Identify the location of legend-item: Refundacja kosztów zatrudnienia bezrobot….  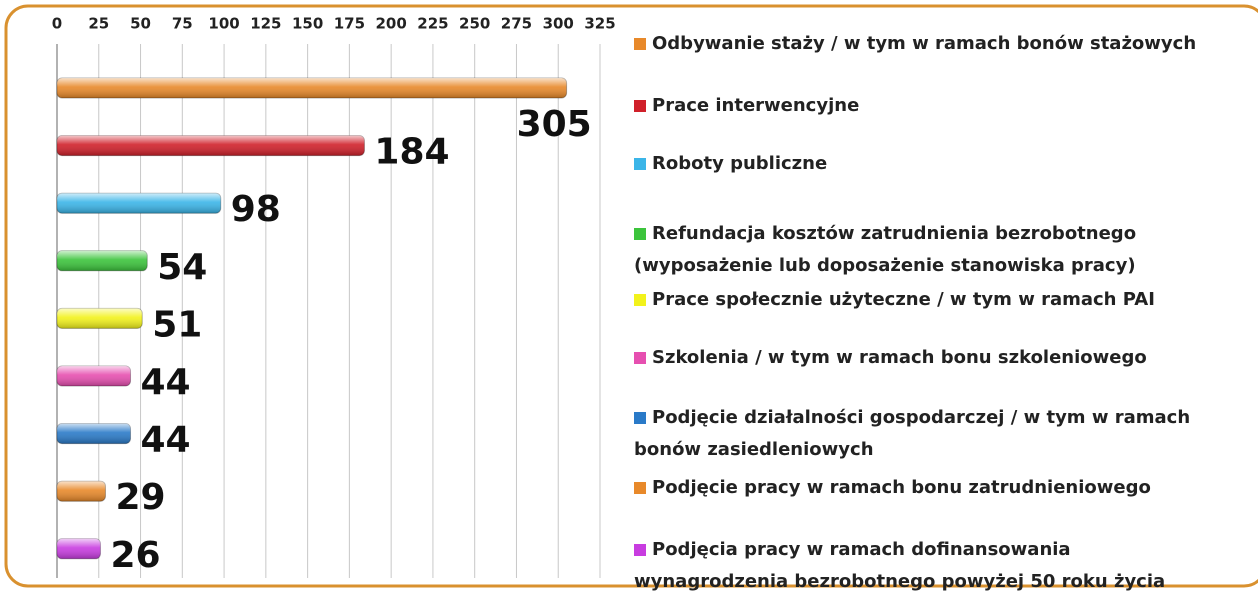
(944, 250).